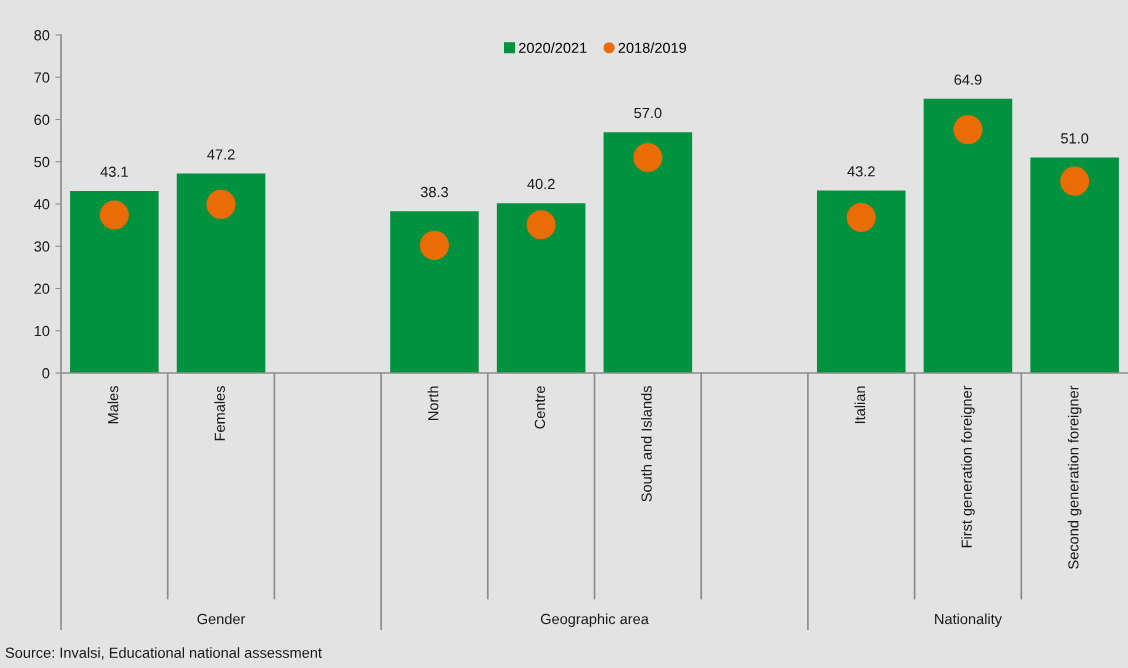  I want to click on legend-label: 2020/2021, so click(553, 47).